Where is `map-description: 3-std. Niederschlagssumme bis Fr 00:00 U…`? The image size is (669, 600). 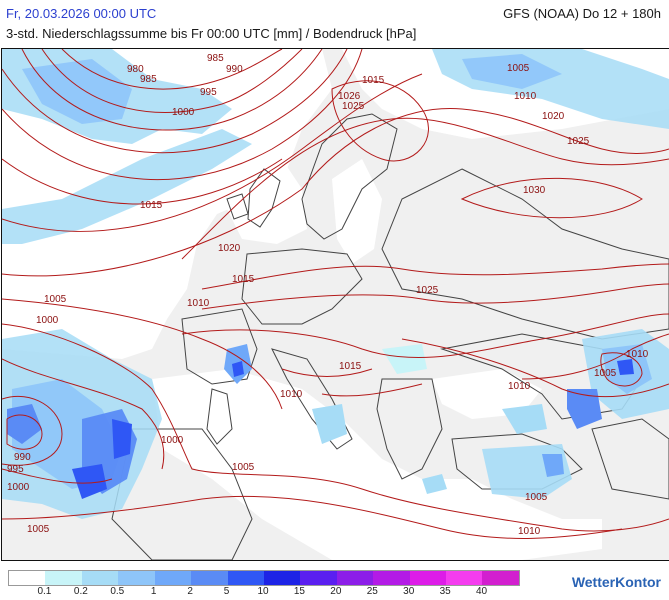
map-description: 3-std. Niederschlagssumme bis Fr 00:00 U… is located at coordinates (211, 33).